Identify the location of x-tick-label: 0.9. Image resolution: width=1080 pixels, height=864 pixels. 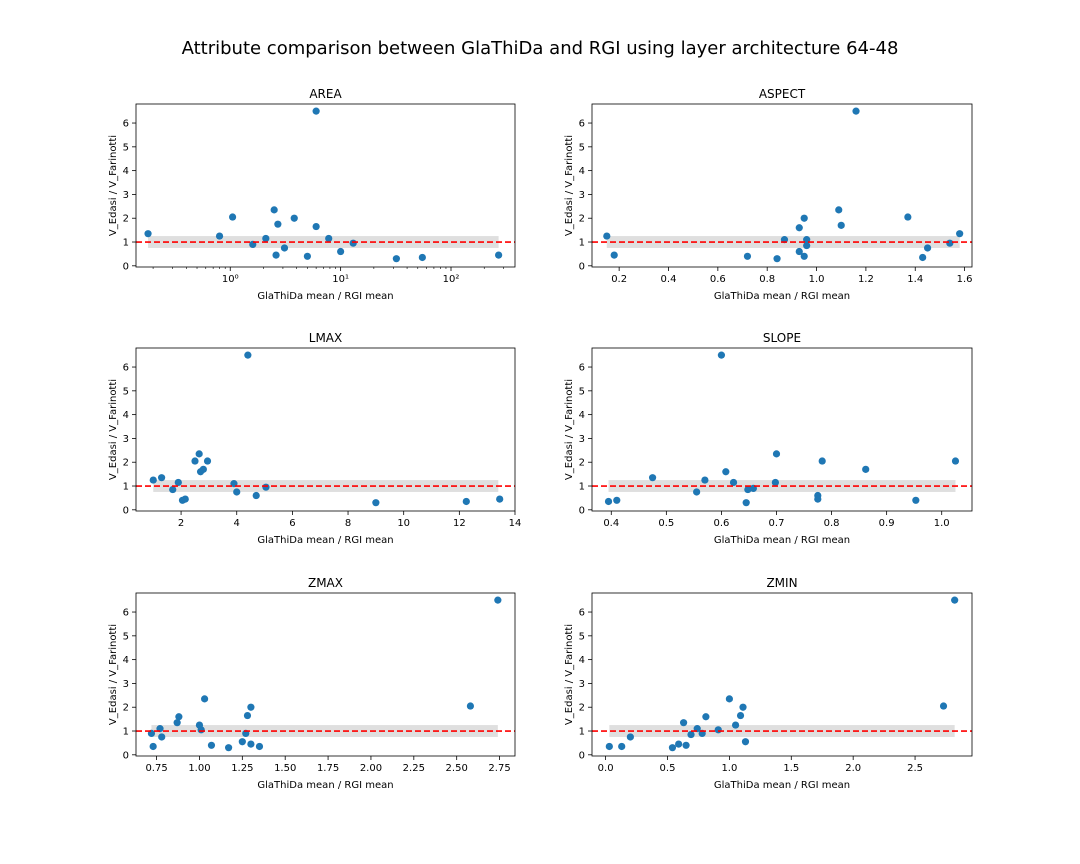
(887, 523).